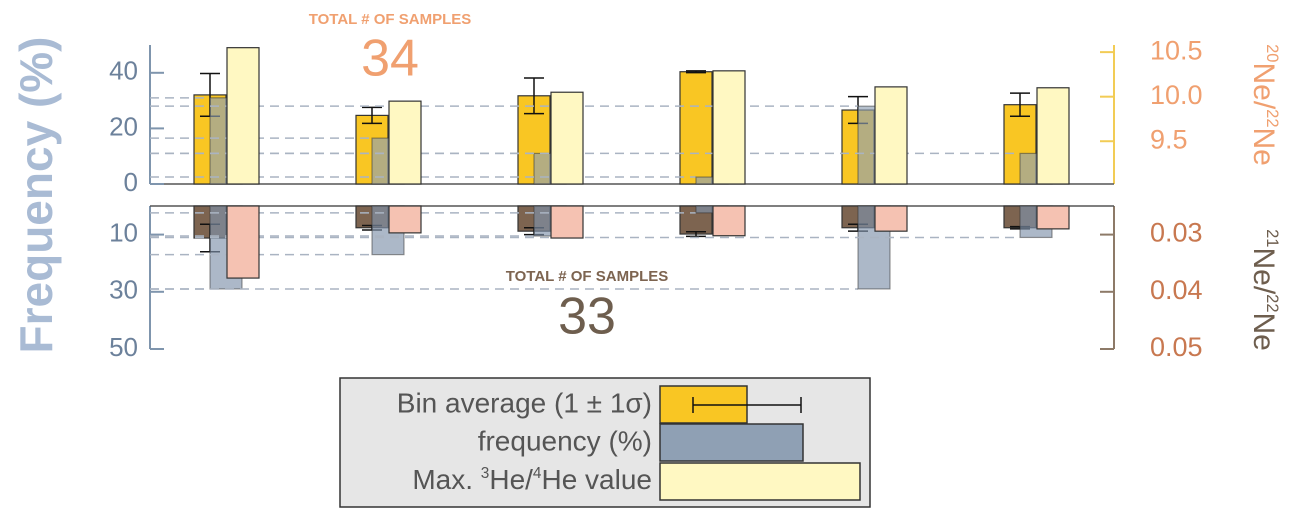 This screenshot has height=508, width=1291. Describe the element at coordinates (390, 59) in the screenshot. I see `annotation-count: 34` at that location.